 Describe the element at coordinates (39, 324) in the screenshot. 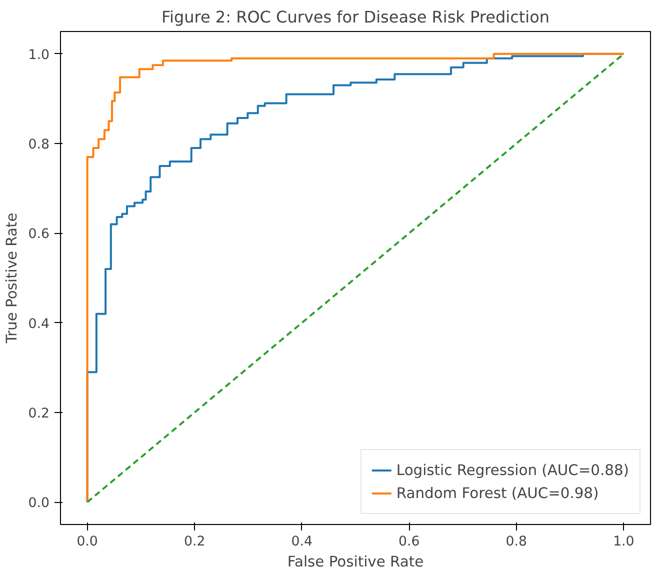

I see `y-tick-label: 0.4` at that location.